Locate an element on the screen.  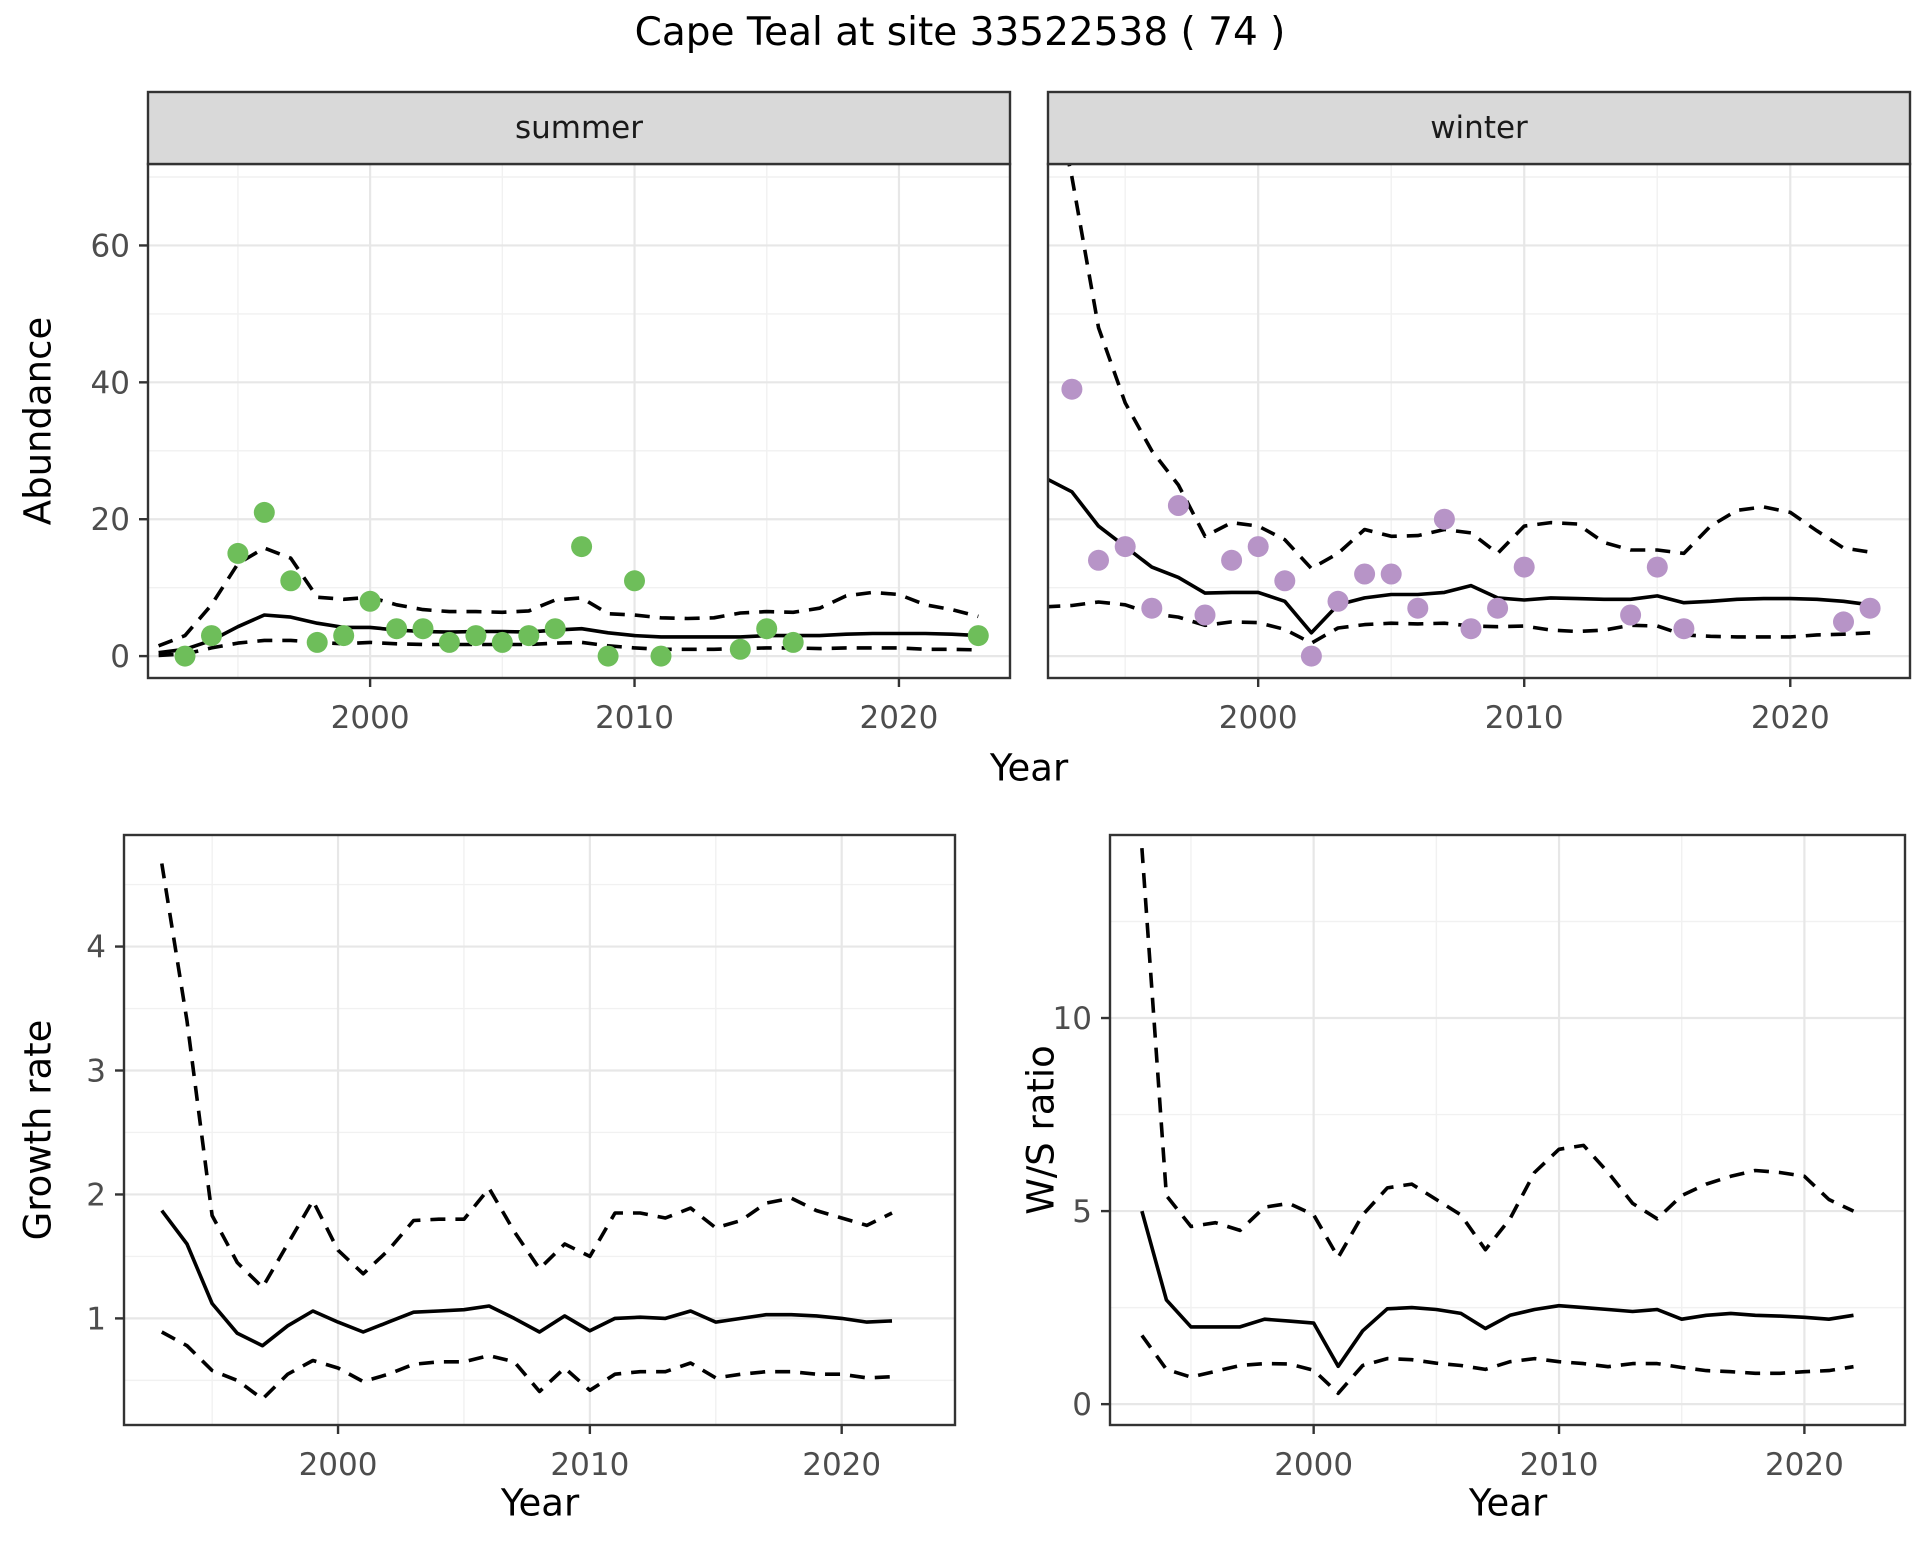
facet-strip-label-summer: summer is located at coordinates (579, 128).